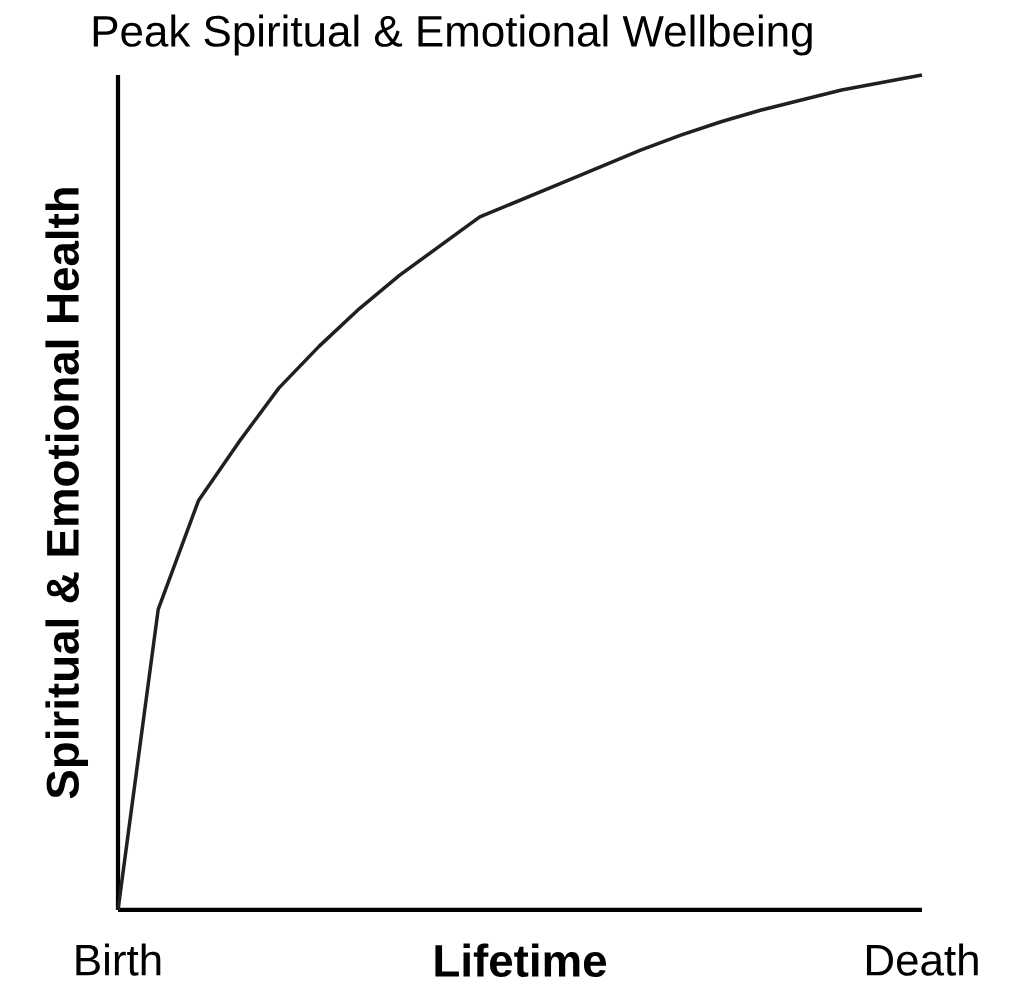  I want to click on y-axis-title: Spiritual & Emotional Health, so click(67, 493).